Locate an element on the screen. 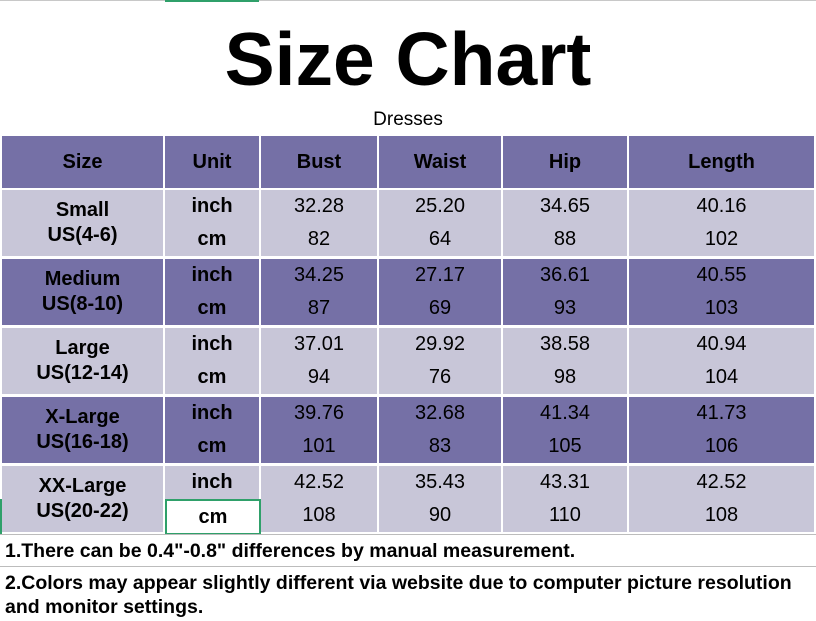  cm-value: 69 is located at coordinates (440, 308).